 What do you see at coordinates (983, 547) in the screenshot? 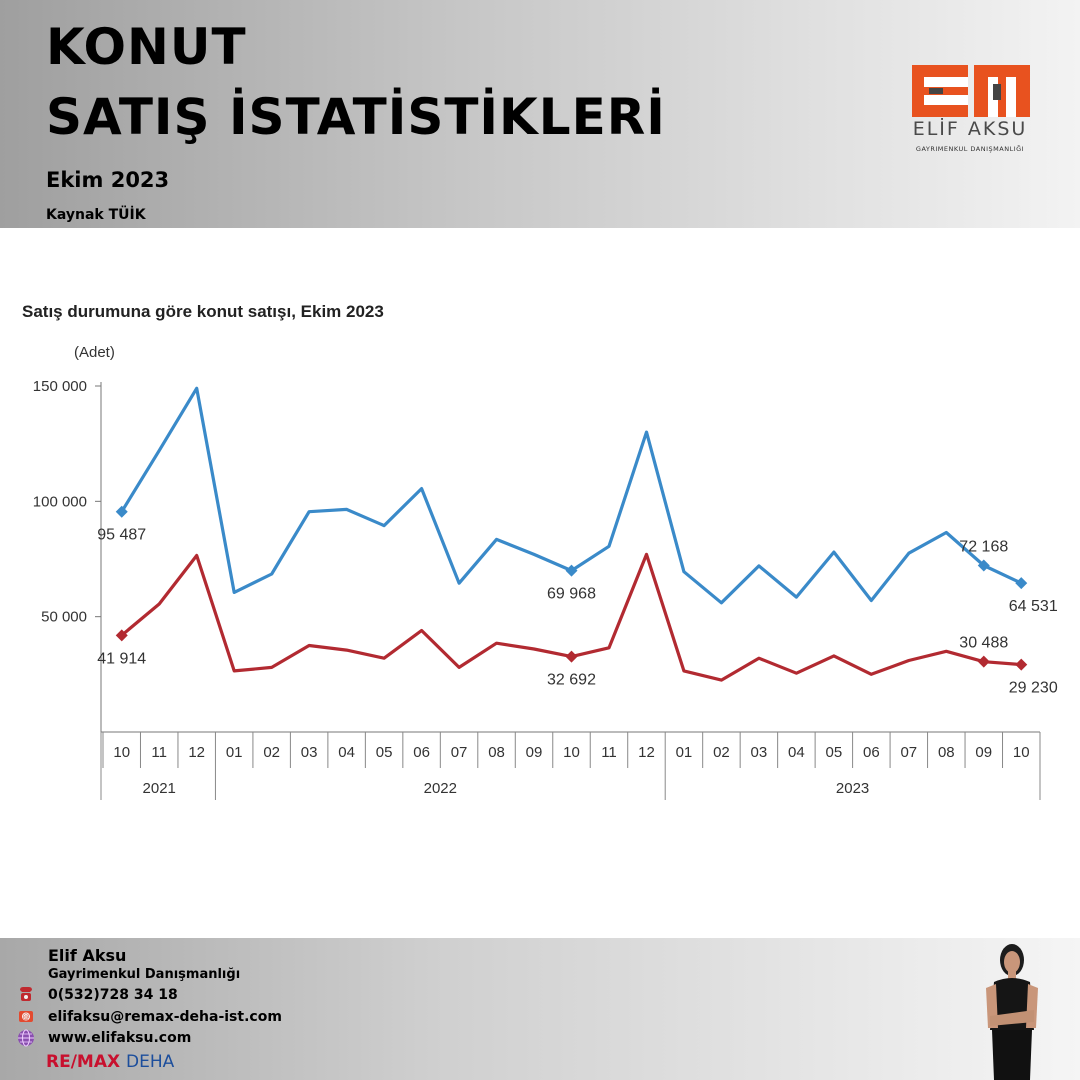
I see `data-label: 72 168` at bounding box center [983, 547].